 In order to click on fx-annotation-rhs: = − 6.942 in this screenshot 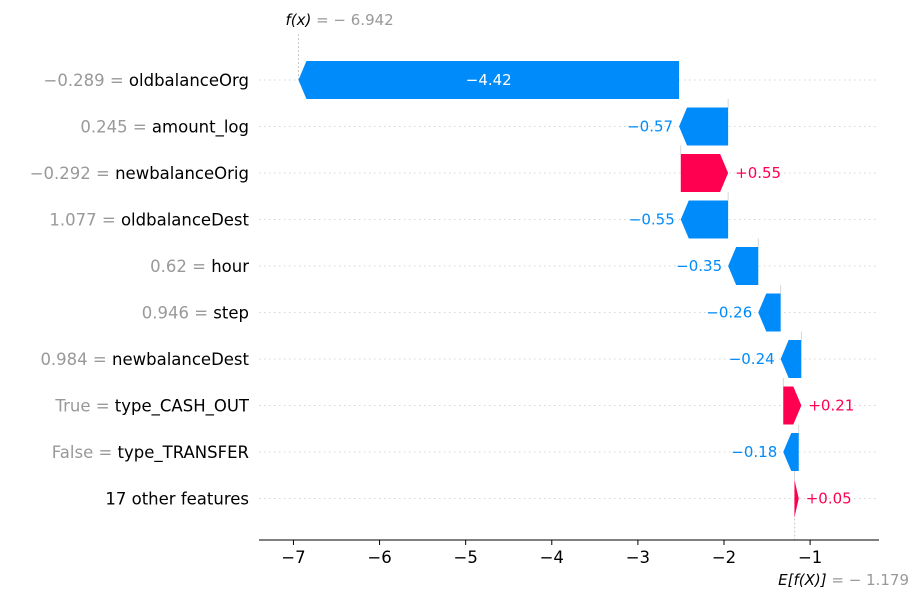, I will do `click(355, 20)`.